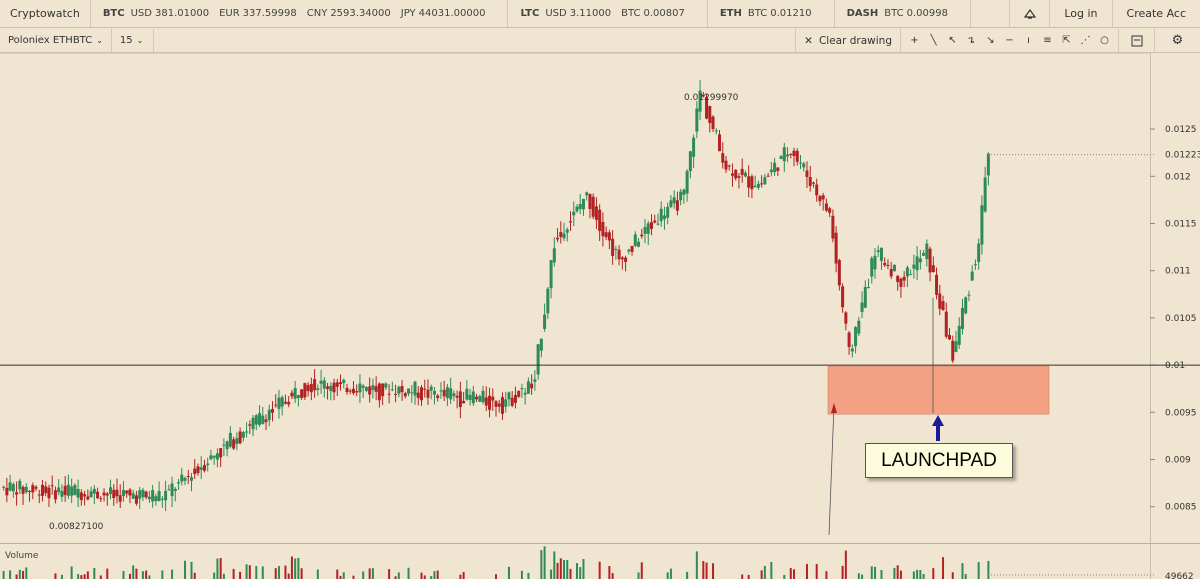 Image resolution: width=1200 pixels, height=579 pixels. I want to click on ticker-value: 337.59998, so click(269, 13).